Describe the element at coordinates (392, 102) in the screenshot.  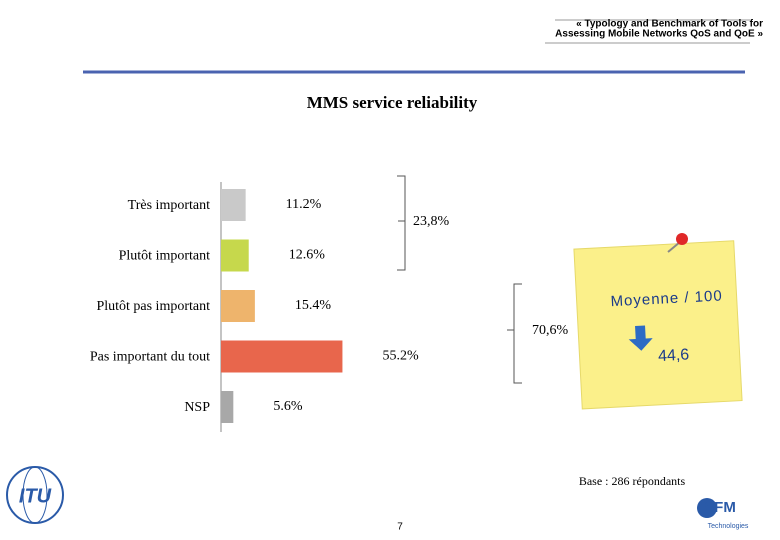
I see `chart-title: MMS service reliability` at that location.